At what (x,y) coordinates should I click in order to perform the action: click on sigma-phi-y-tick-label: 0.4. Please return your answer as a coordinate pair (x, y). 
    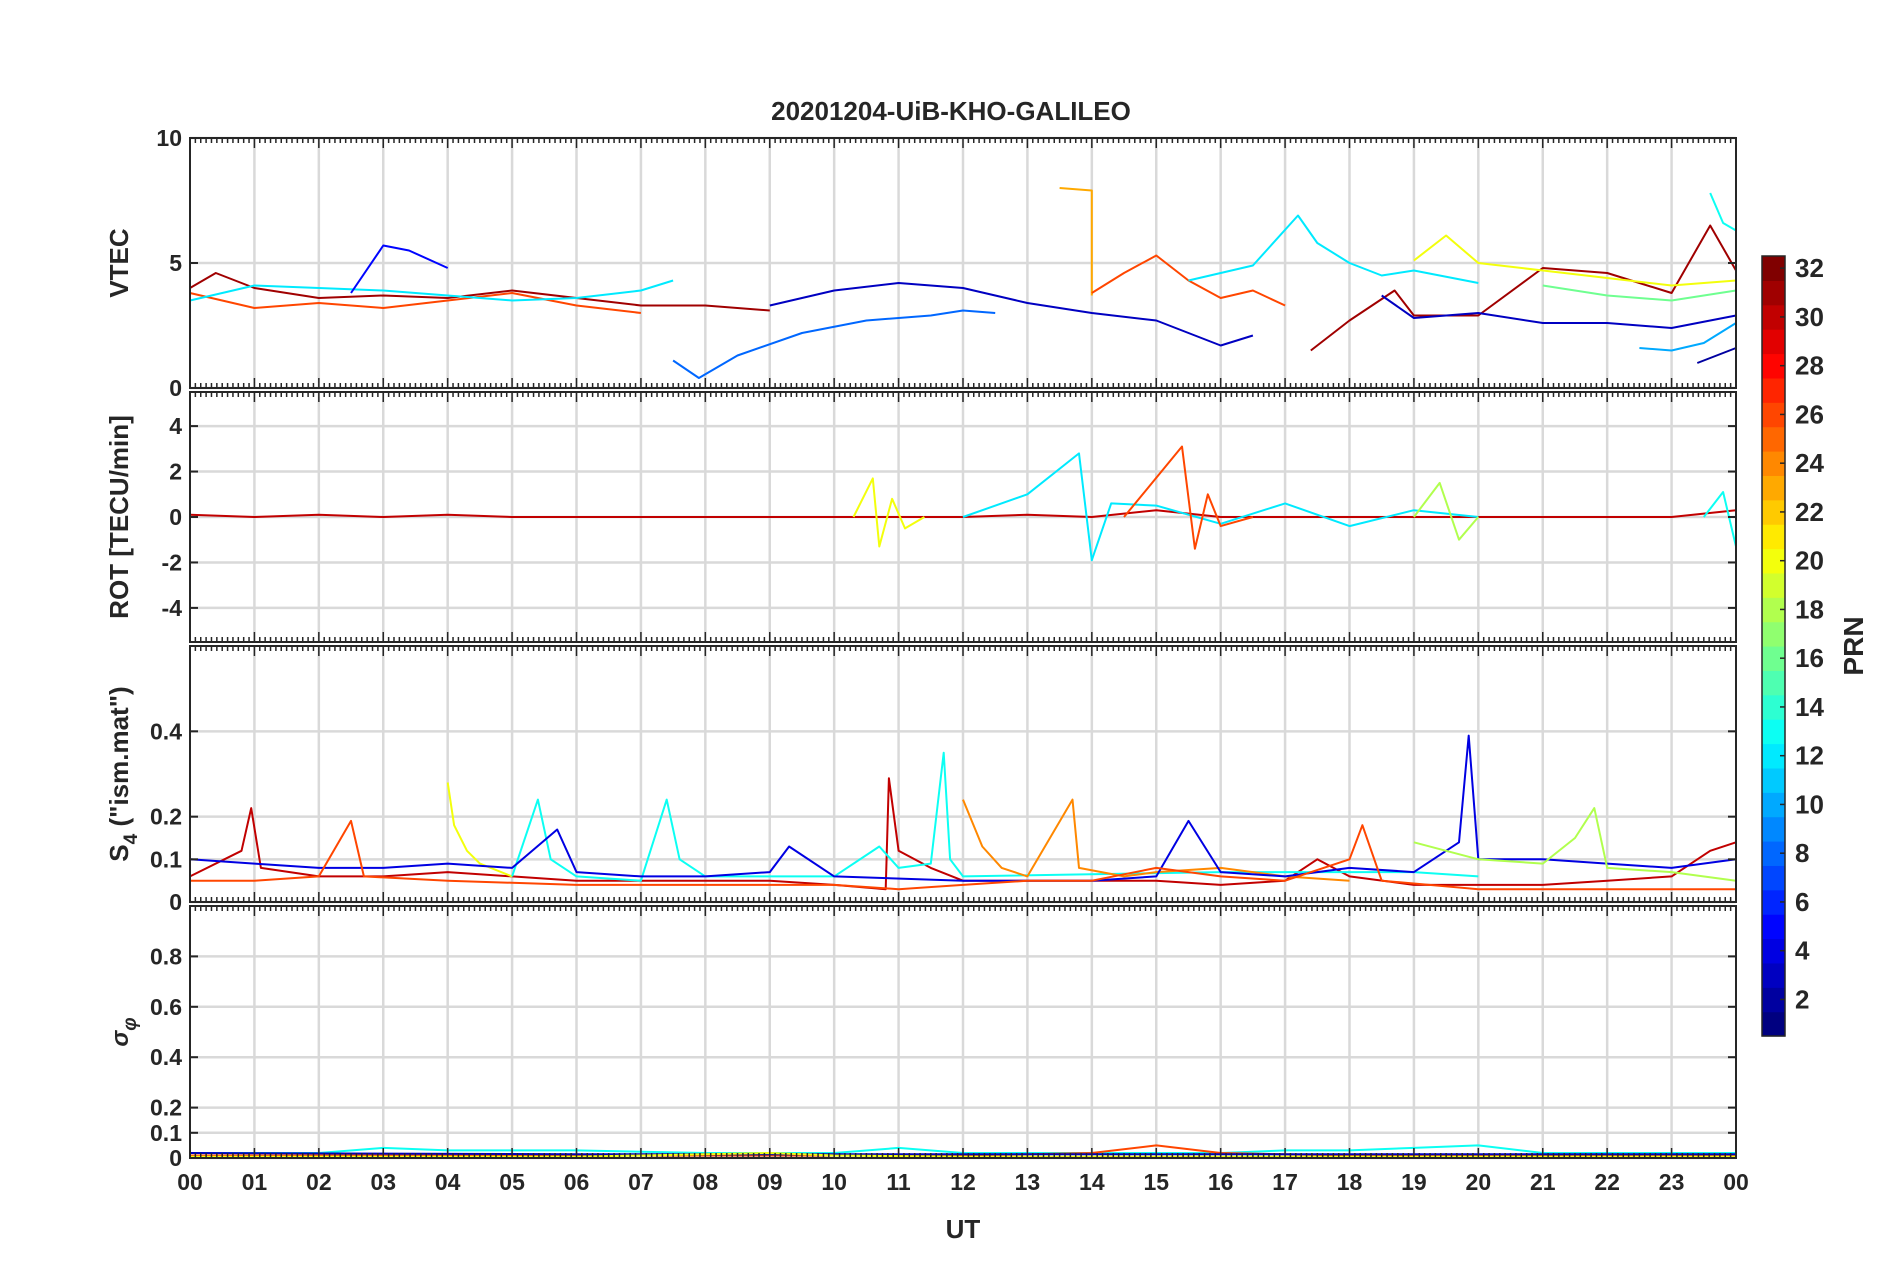
    Looking at the image, I should click on (166, 1057).